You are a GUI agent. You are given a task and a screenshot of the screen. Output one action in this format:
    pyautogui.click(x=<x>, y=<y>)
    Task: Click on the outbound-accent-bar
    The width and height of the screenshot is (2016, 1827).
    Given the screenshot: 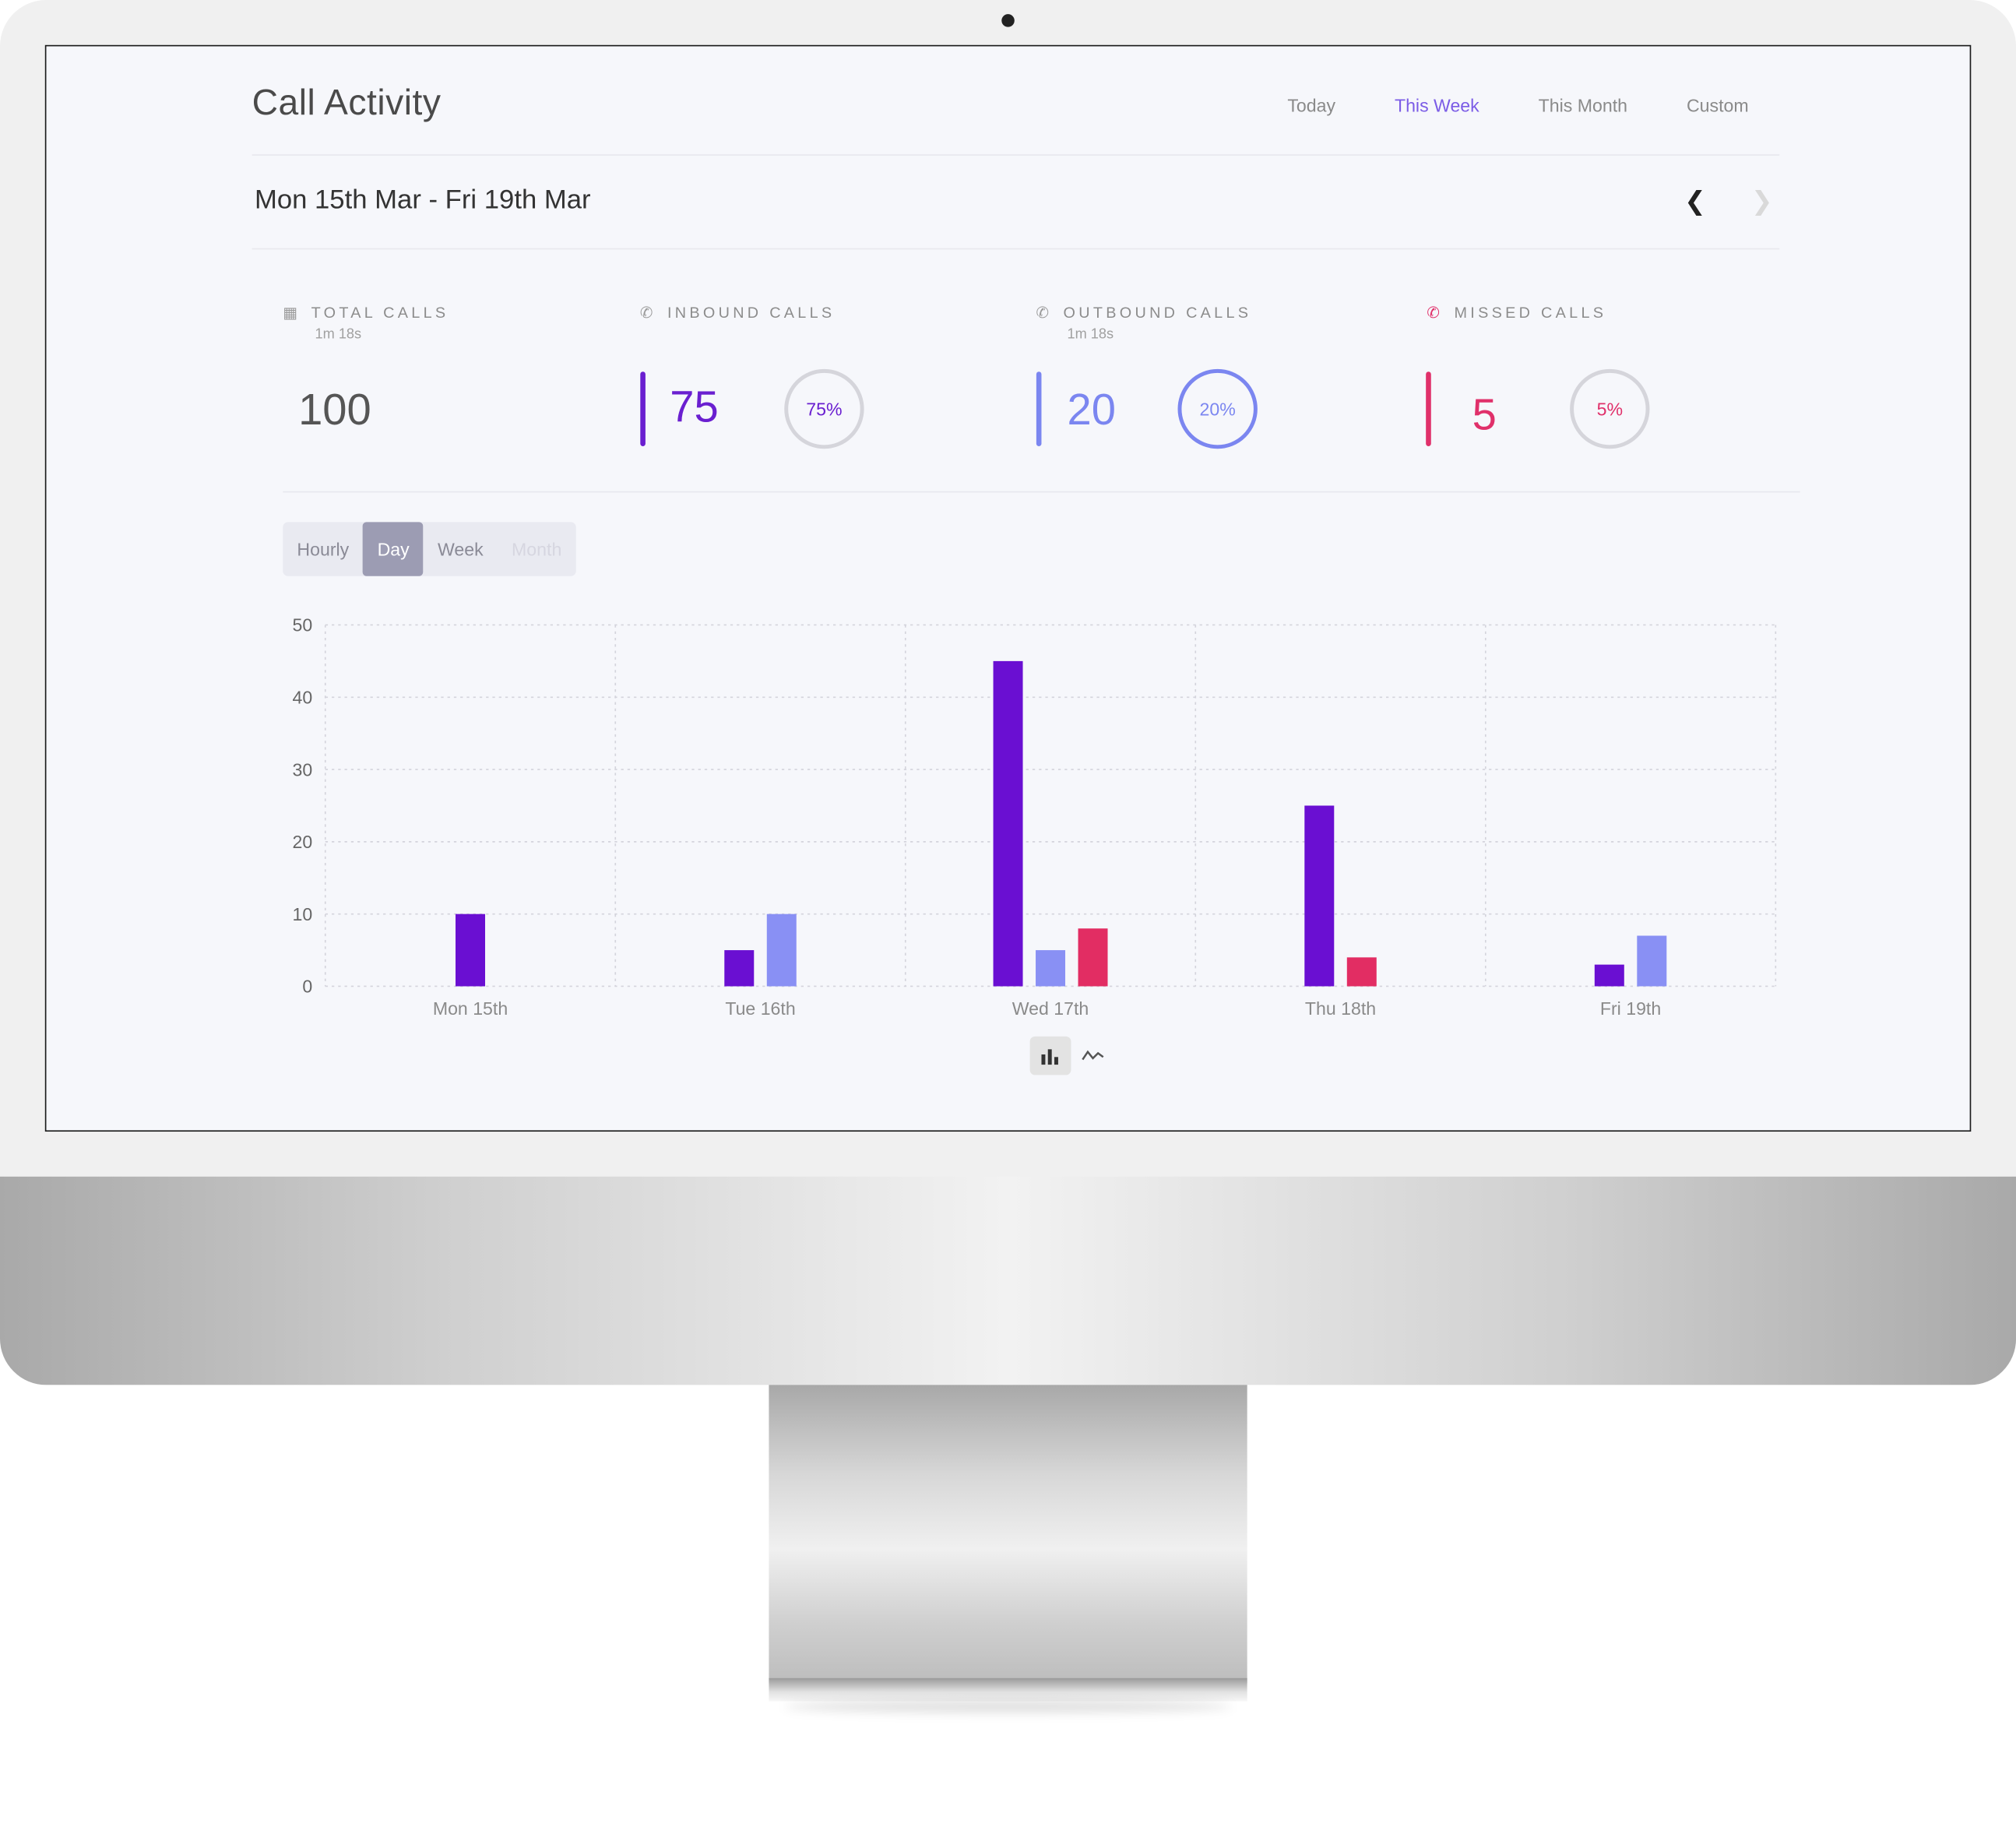 What is the action you would take?
    pyautogui.click(x=1039, y=408)
    